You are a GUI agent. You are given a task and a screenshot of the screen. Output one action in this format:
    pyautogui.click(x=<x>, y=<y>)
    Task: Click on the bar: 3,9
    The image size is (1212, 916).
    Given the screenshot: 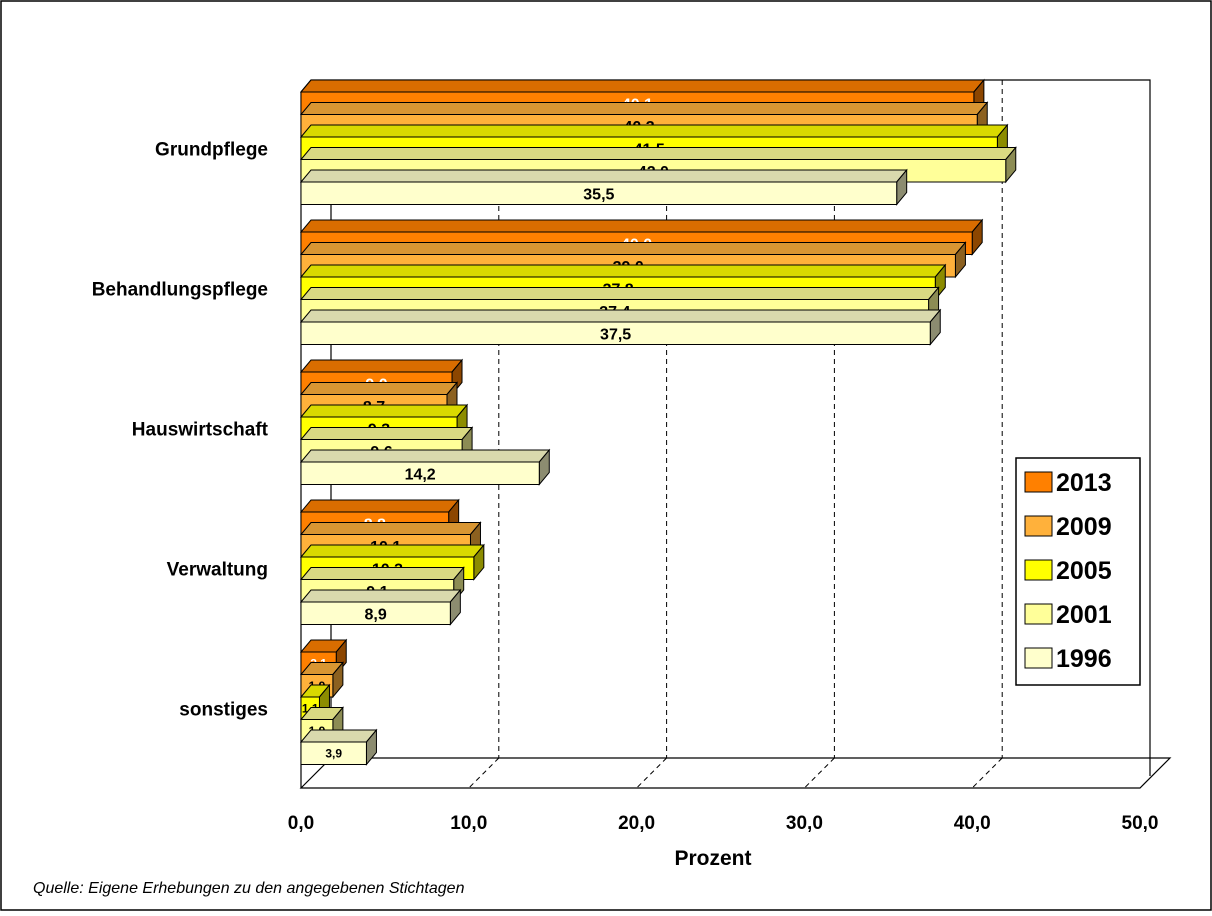 What is the action you would take?
    pyautogui.click(x=338, y=747)
    